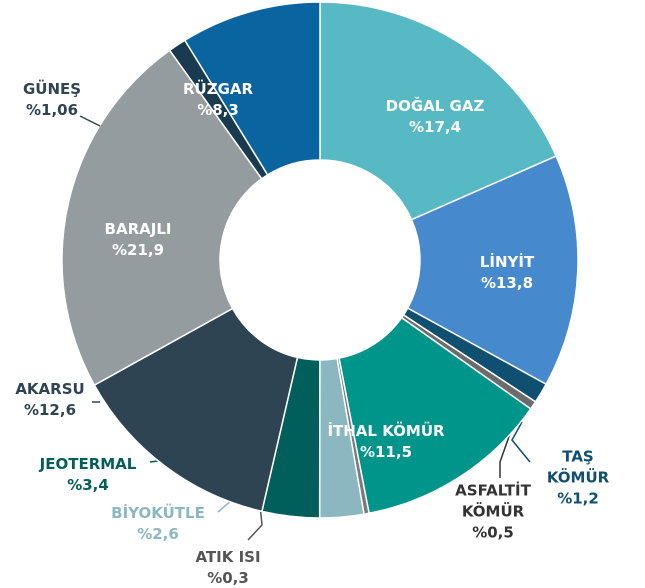  I want to click on slice-label: GÜNEŞ %1,06, so click(52, 100).